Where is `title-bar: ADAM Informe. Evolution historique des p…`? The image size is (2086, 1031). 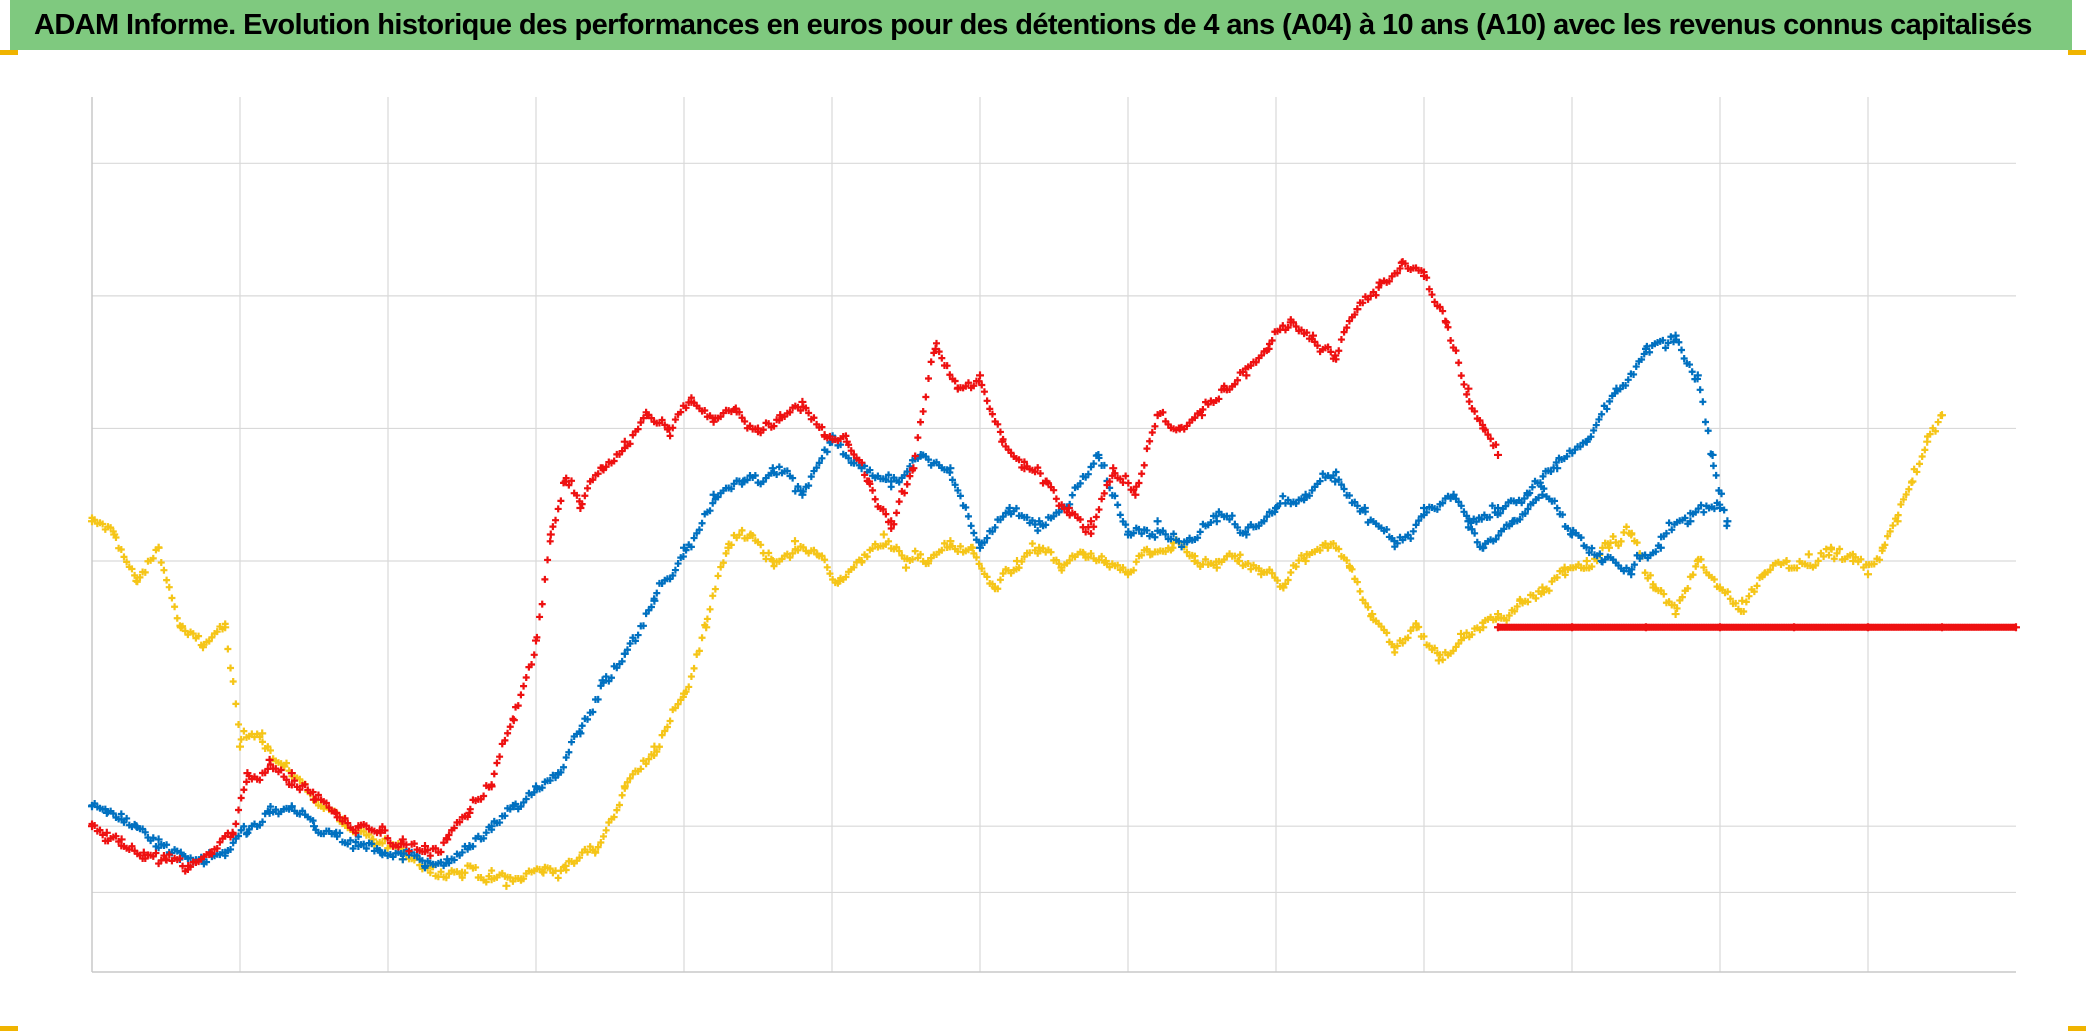
title-bar: ADAM Informe. Evolution historique des p… is located at coordinates (1041, 25).